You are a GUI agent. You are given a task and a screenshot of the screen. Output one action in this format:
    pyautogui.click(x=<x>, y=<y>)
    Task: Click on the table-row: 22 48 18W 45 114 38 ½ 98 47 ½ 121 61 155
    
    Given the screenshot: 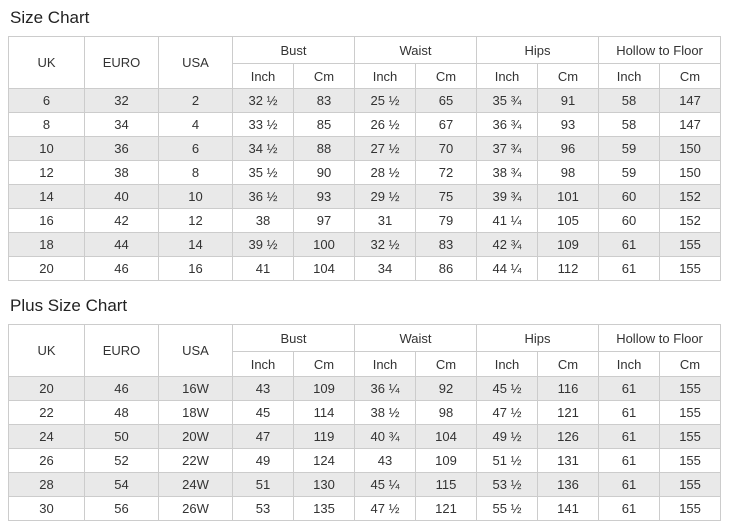 What is the action you would take?
    pyautogui.click(x=365, y=412)
    